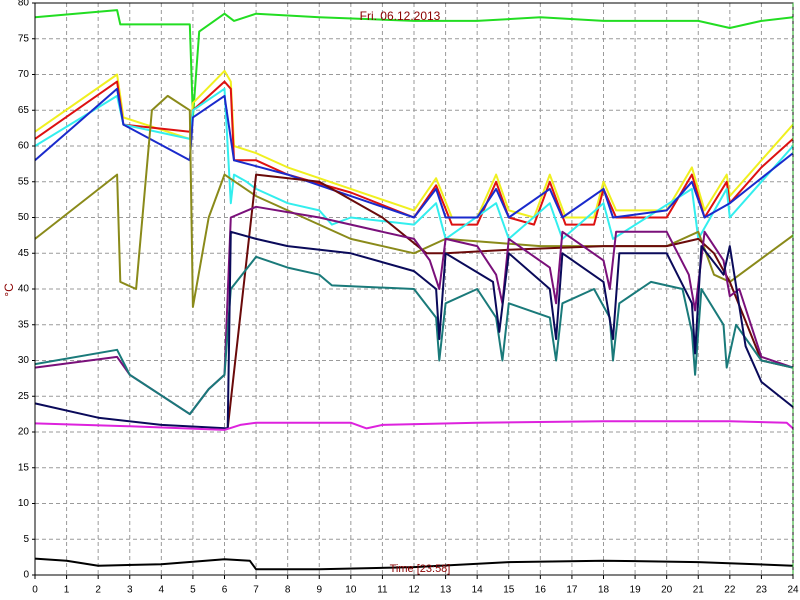 The image size is (800, 600). Describe the element at coordinates (288, 590) in the screenshot. I see `x-tick-label: 8` at that location.